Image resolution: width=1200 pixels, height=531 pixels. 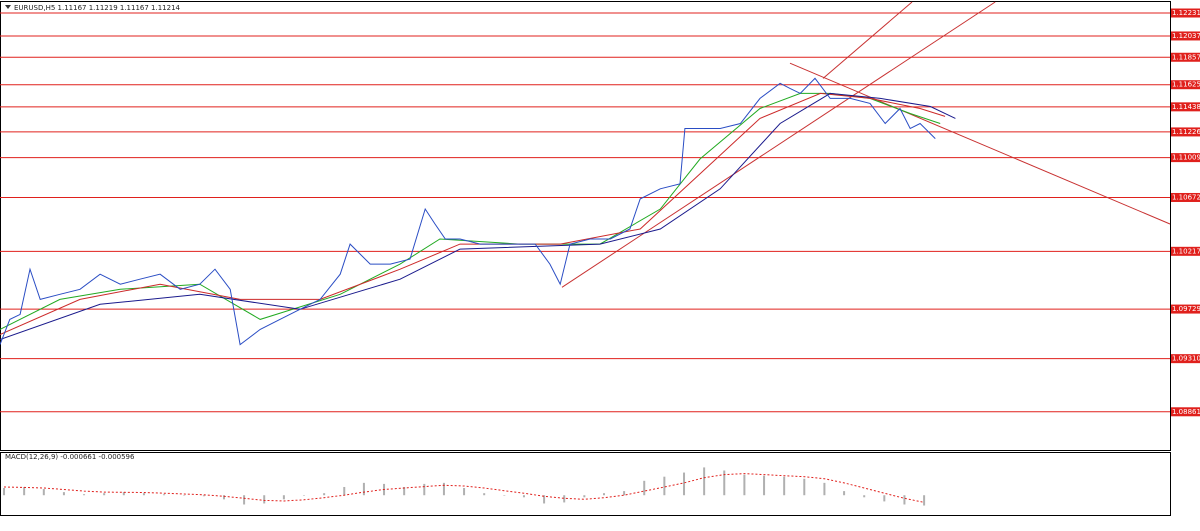 I want to click on price-level-label: 1.09729, so click(x=1186, y=309).